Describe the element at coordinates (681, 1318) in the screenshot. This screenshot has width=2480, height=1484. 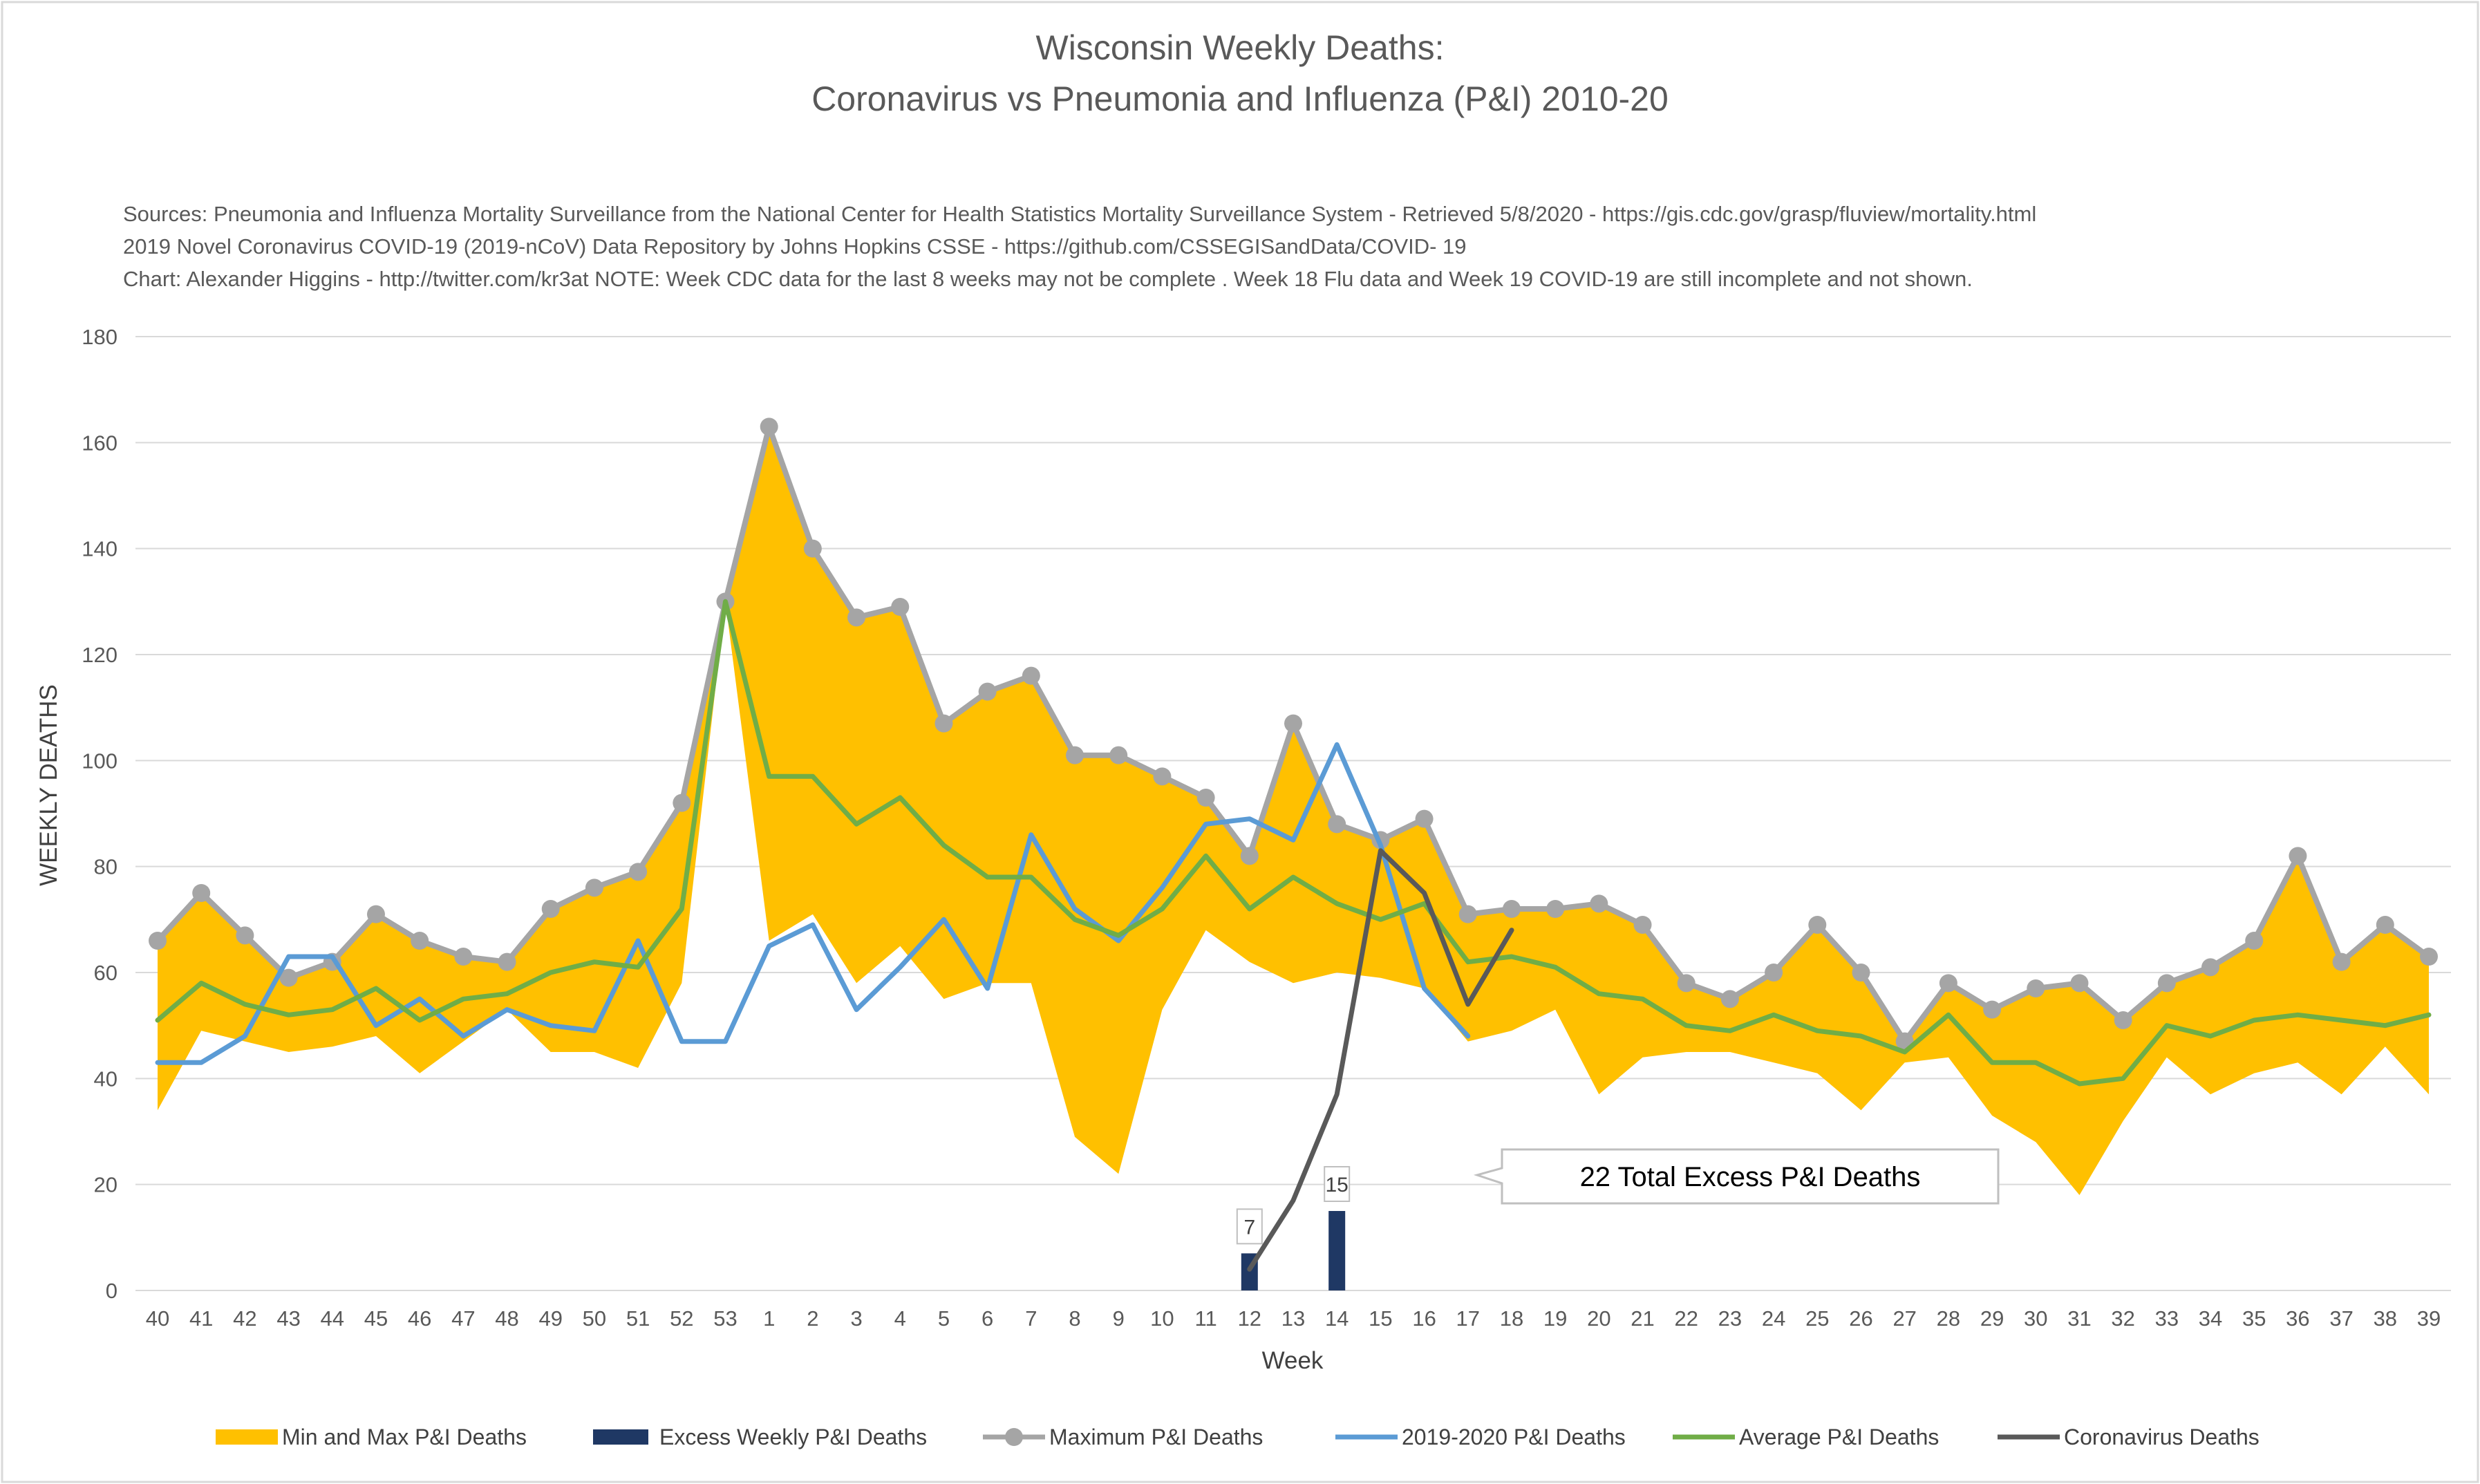
I see `x-tick-label: 52` at that location.